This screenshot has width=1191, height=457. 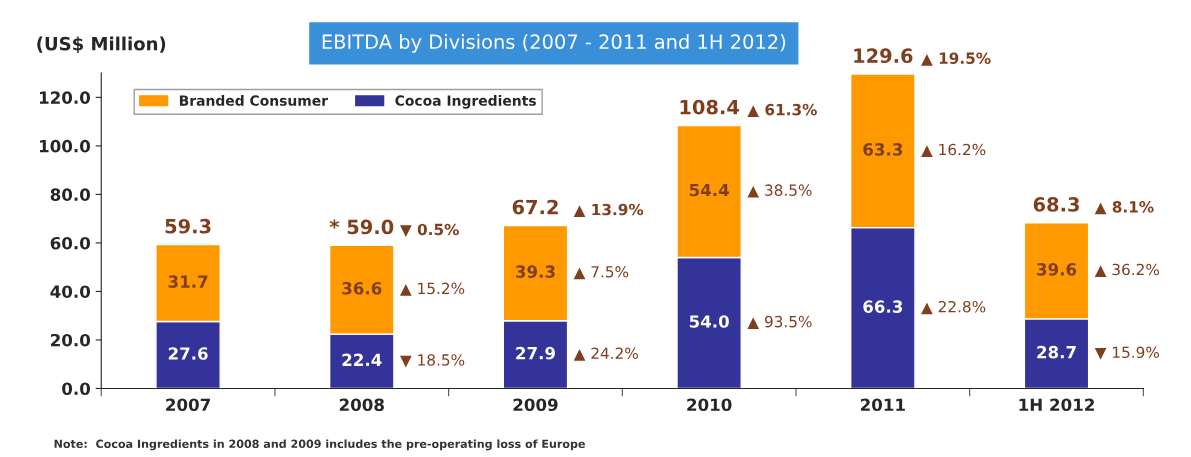 What do you see at coordinates (779, 322) in the screenshot?
I see `annotation: ▲ 93.5%` at bounding box center [779, 322].